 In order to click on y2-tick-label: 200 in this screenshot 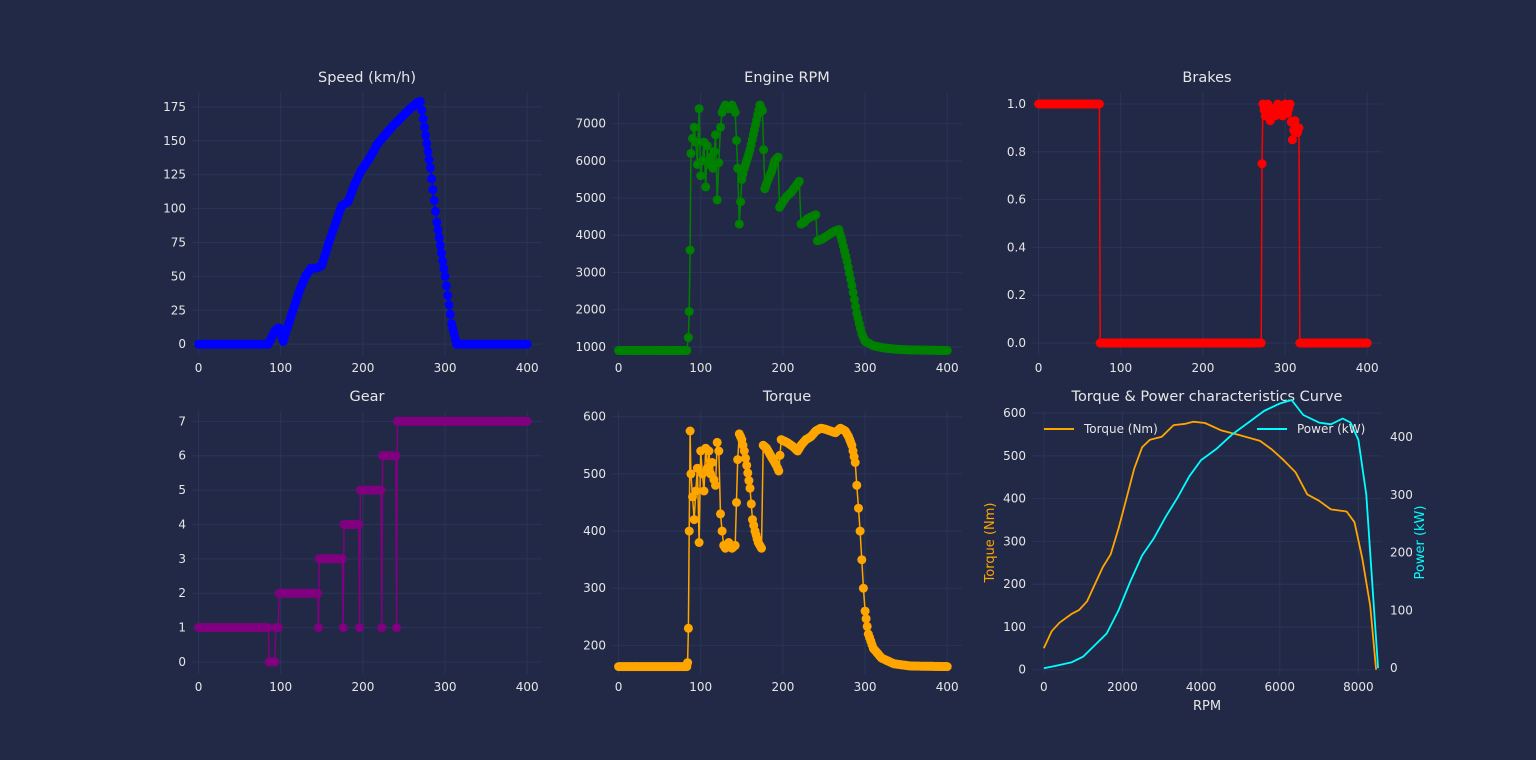, I will do `click(1401, 553)`.